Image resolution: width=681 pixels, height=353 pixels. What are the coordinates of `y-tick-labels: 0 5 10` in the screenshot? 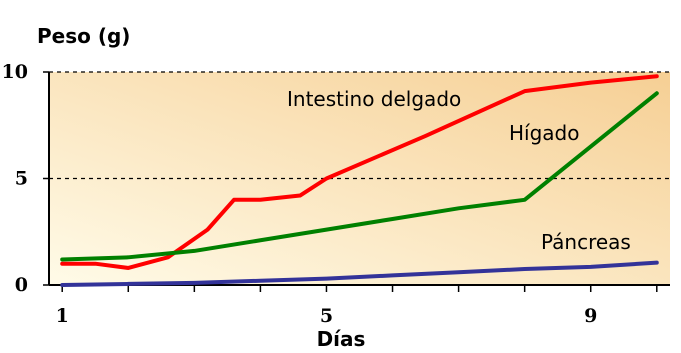 It's located at (15, 178).